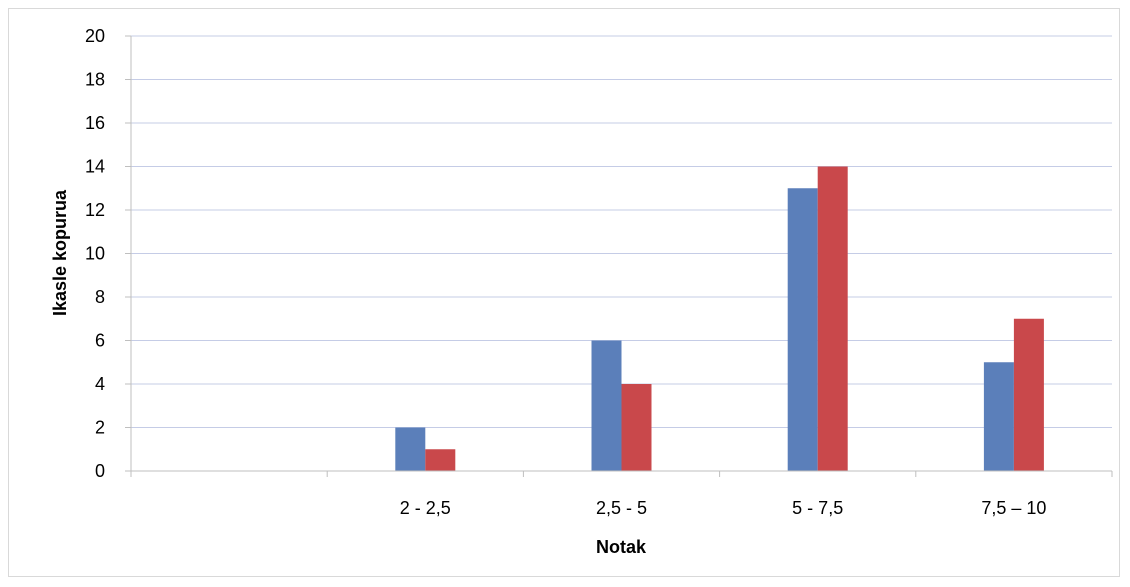  Describe the element at coordinates (95, 254) in the screenshot. I see `y-tick-label: 10` at that location.